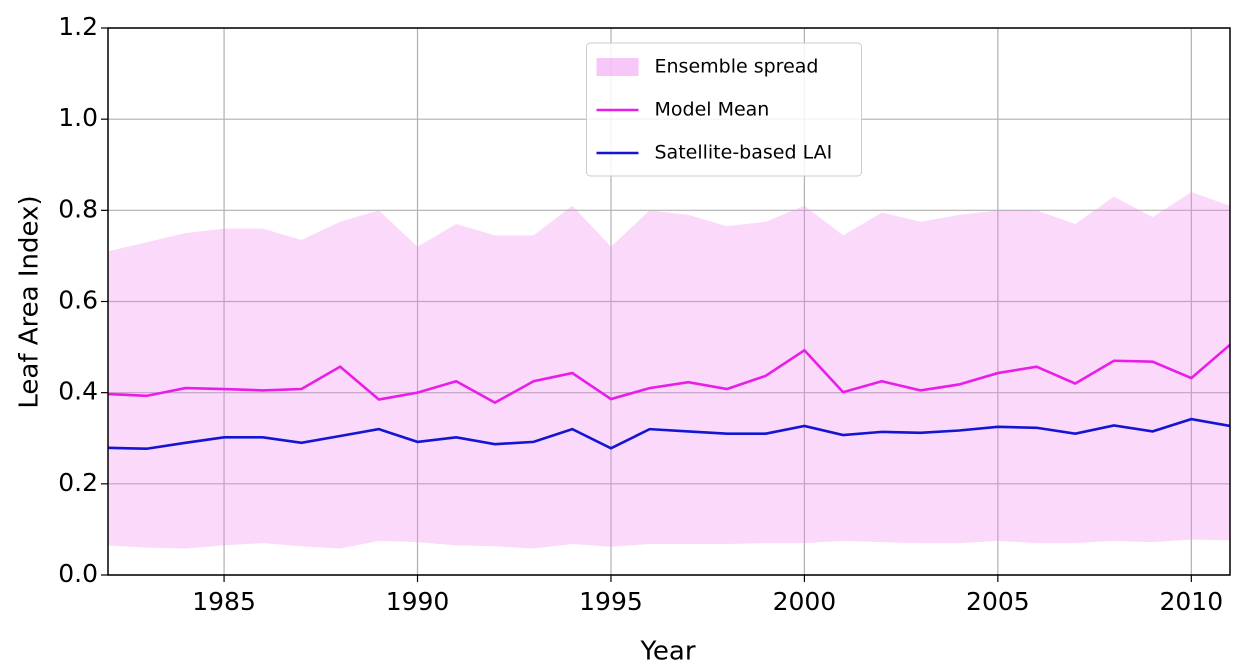 The width and height of the screenshot is (1234, 670). What do you see at coordinates (78, 573) in the screenshot?
I see `y-tick-label: 0.0` at bounding box center [78, 573].